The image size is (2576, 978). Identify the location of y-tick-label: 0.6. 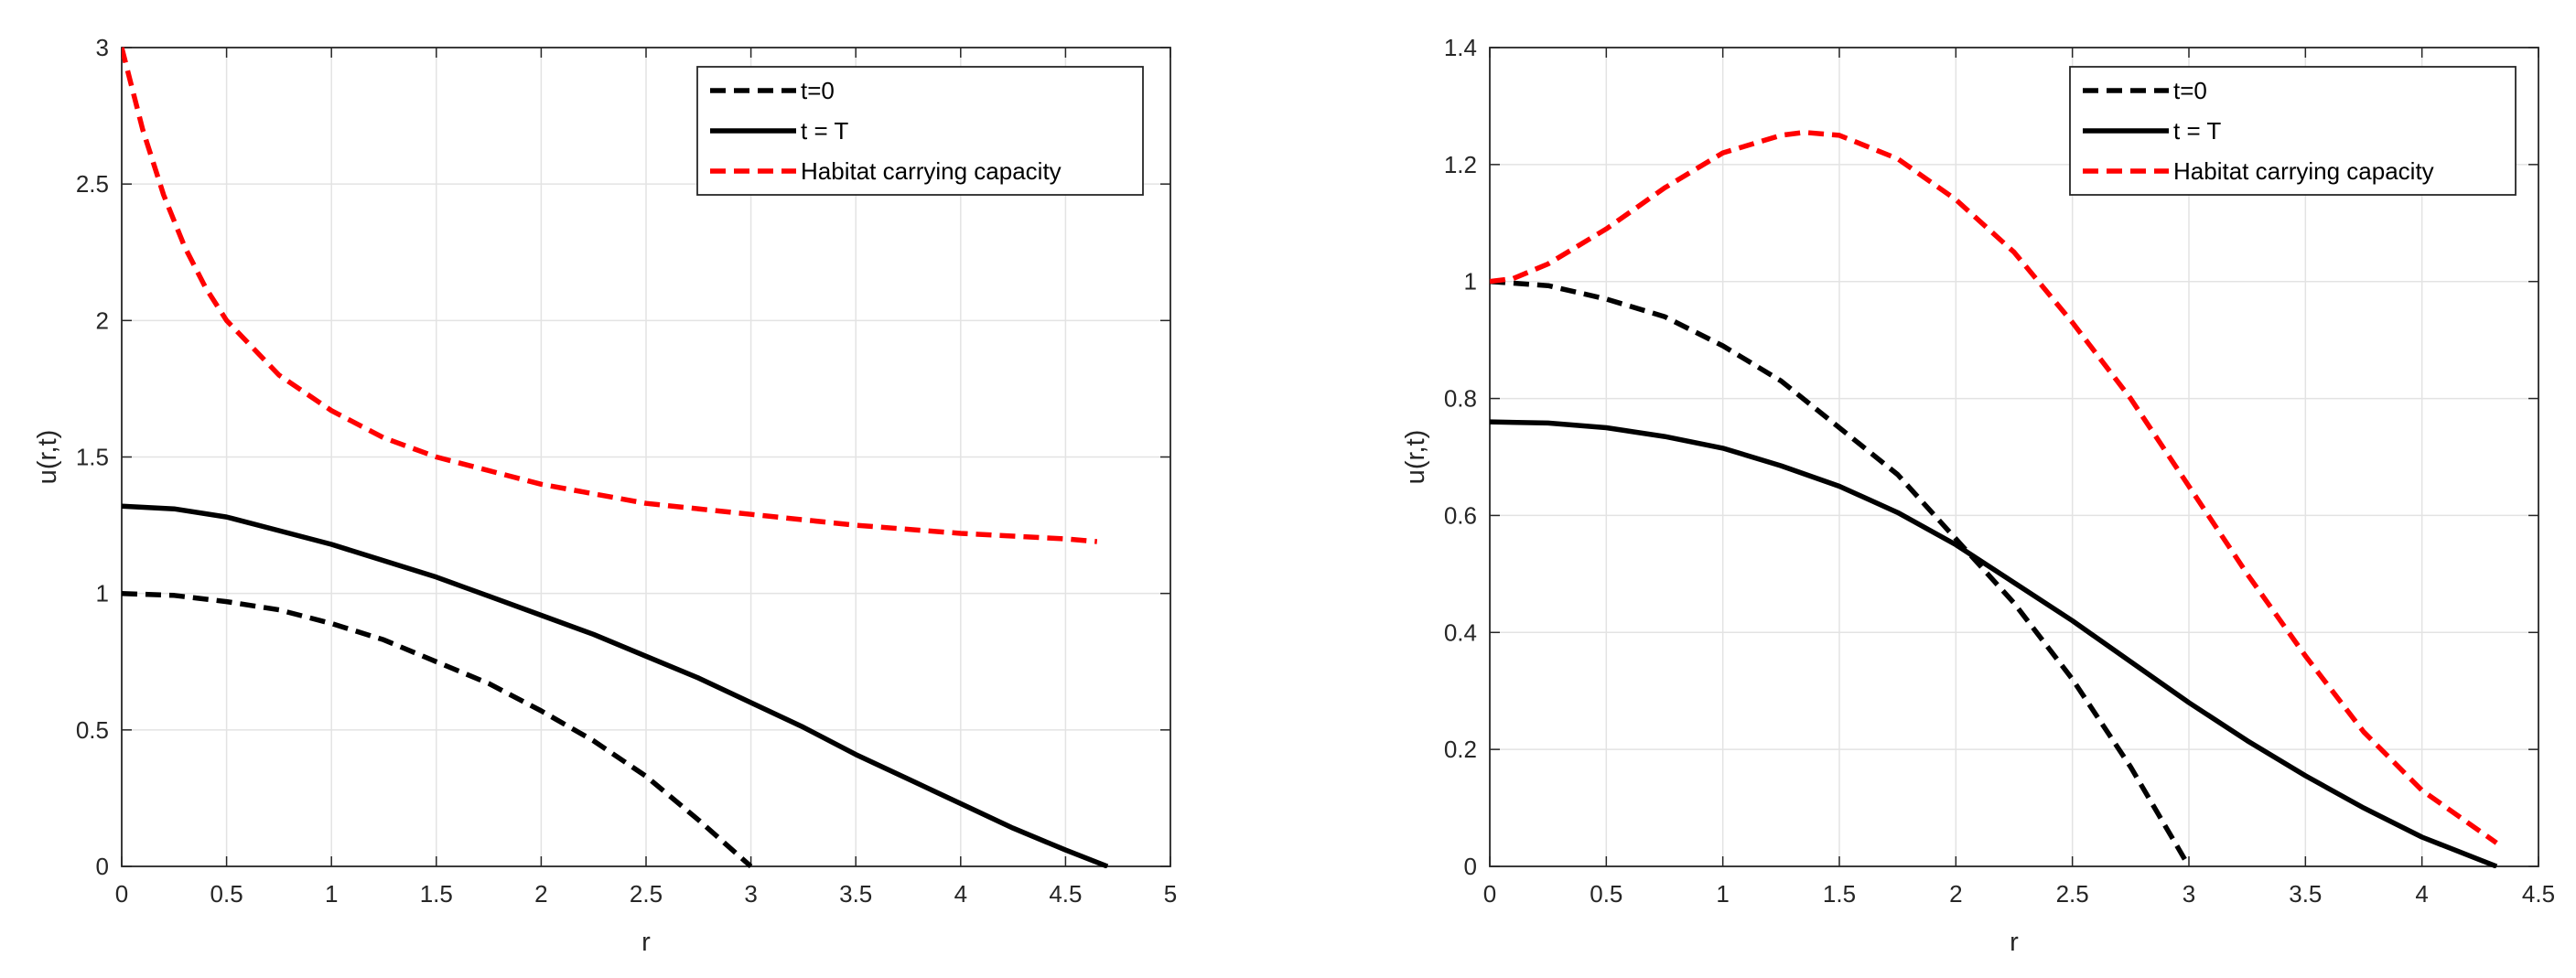
(1460, 515).